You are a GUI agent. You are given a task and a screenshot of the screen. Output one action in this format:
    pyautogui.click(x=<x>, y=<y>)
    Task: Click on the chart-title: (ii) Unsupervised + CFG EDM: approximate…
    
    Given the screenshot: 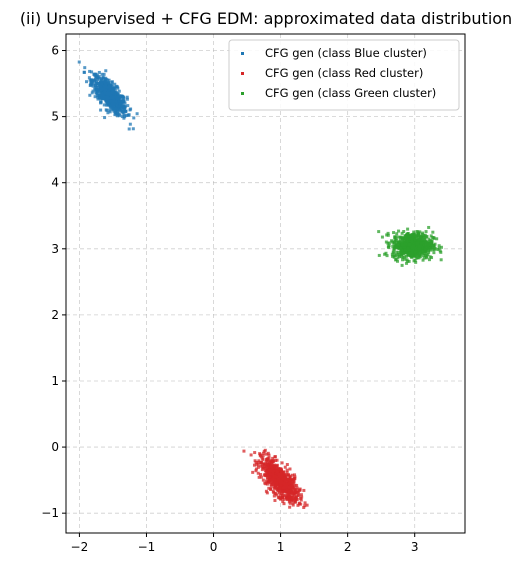 What is the action you would take?
    pyautogui.click(x=266, y=18)
    